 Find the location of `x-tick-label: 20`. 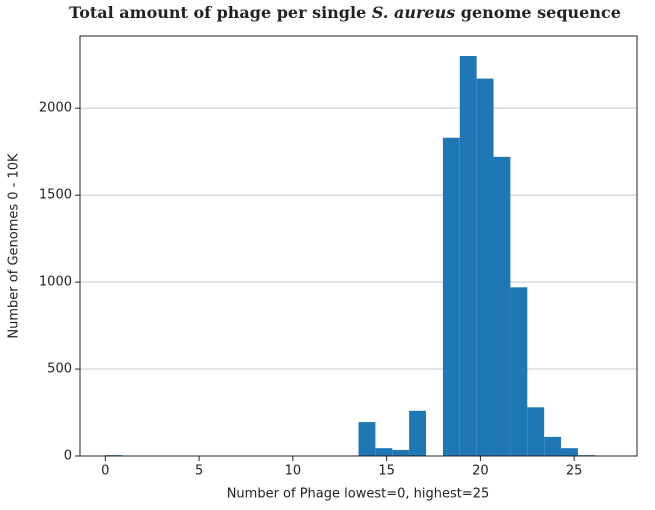

x-tick-label: 20 is located at coordinates (480, 471).